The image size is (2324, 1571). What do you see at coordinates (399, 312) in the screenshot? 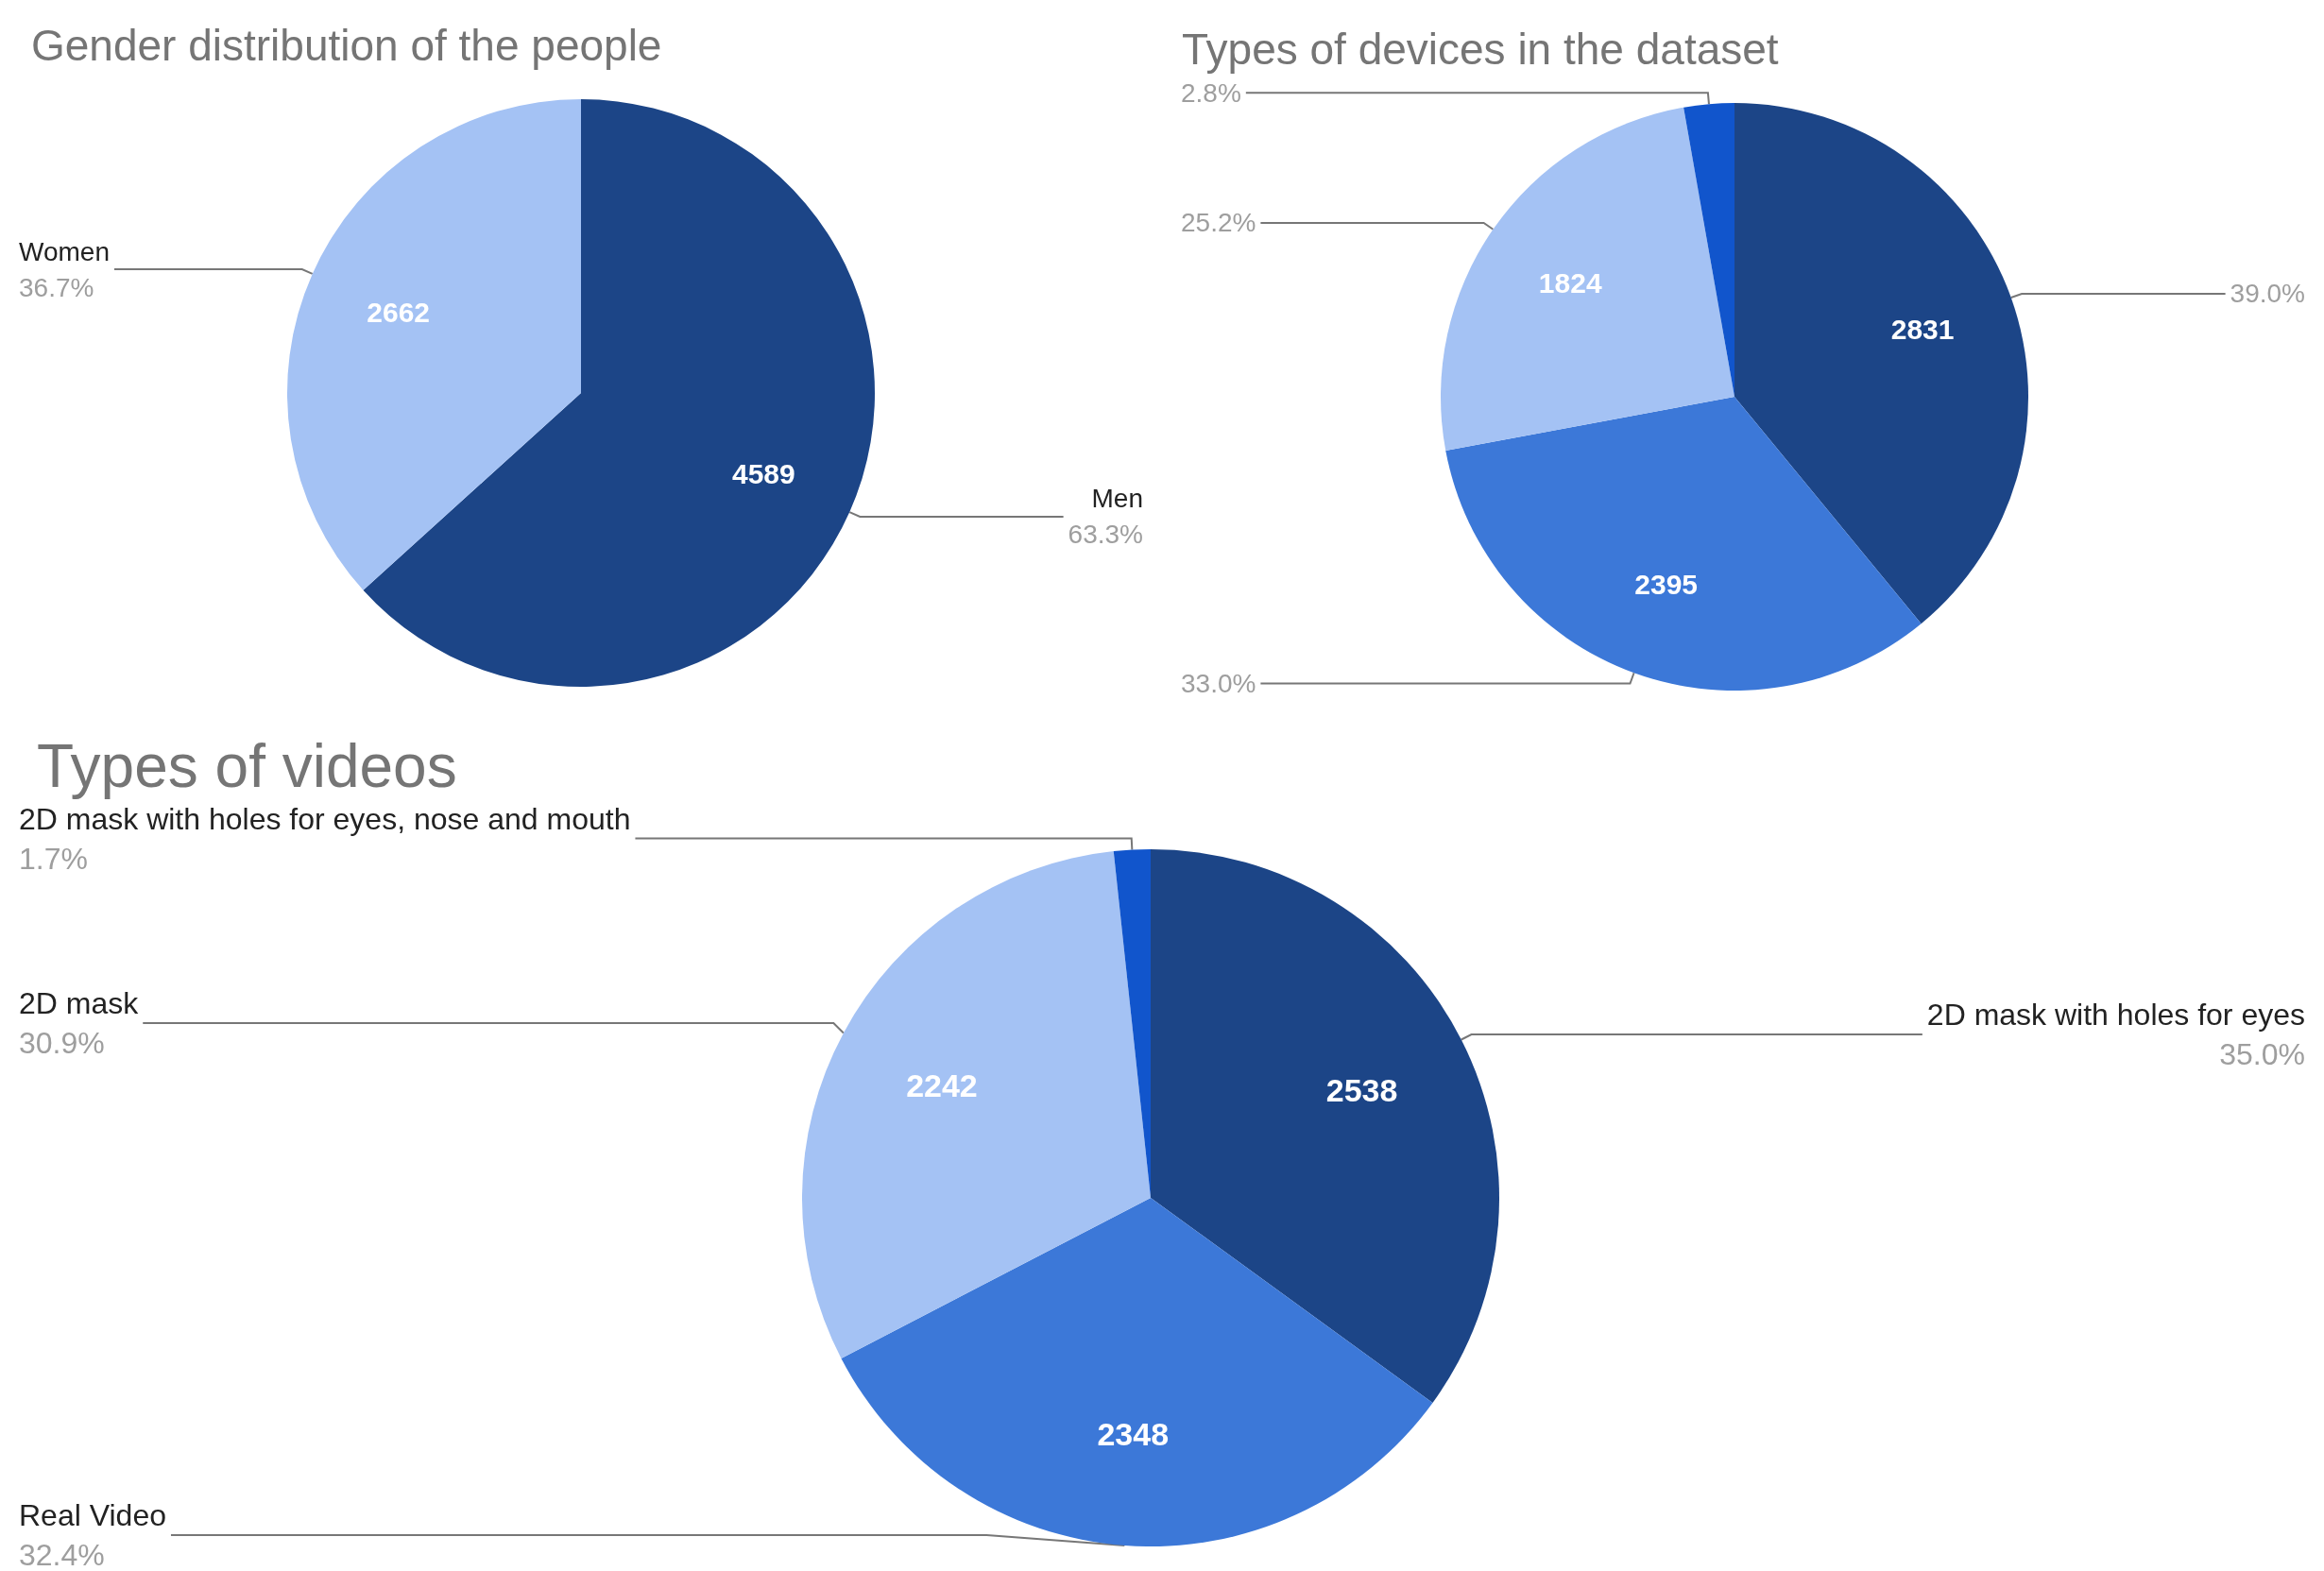
I see `data-label: 2662` at bounding box center [399, 312].